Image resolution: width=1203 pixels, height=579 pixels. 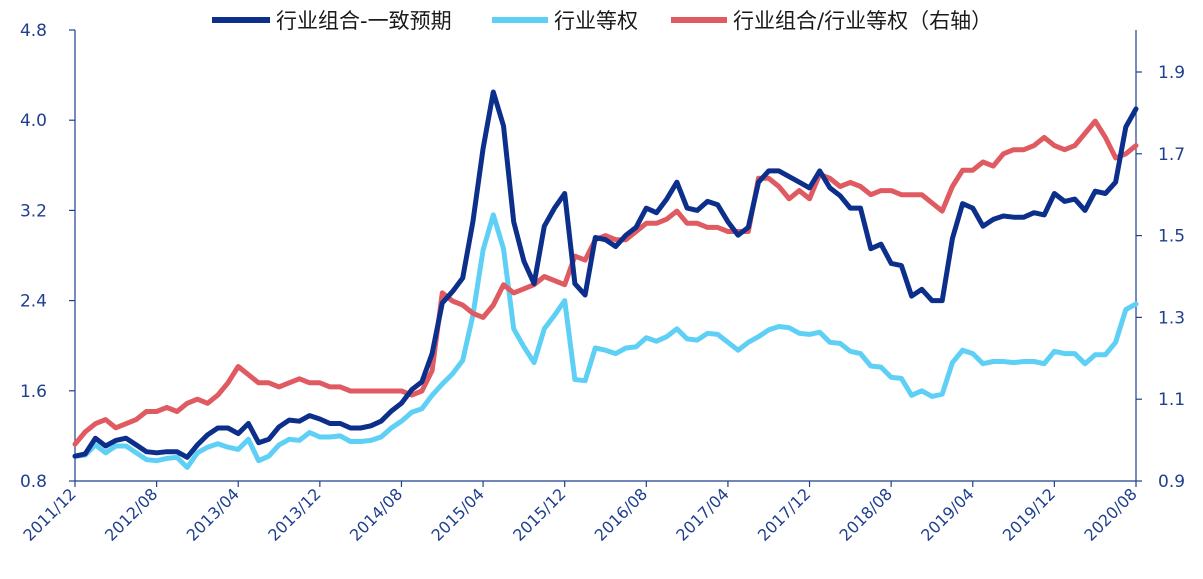 I want to click on x-tick-label: 2013/04, so click(x=213, y=514).